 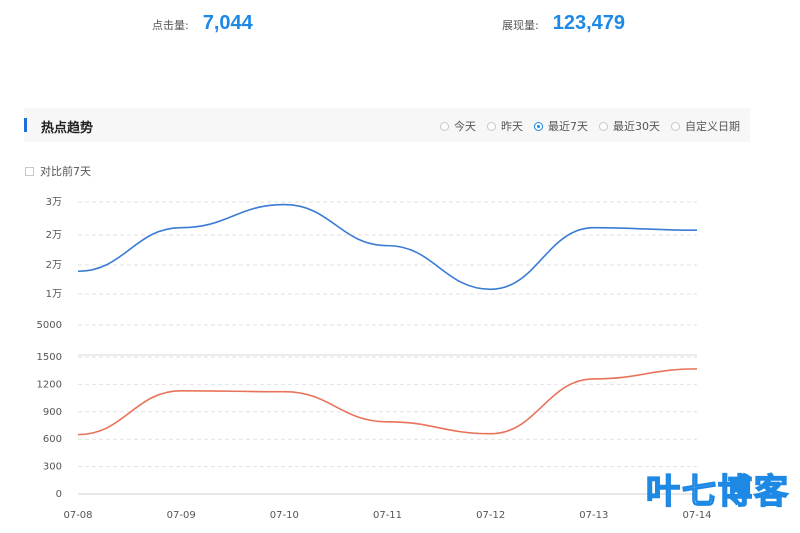 What do you see at coordinates (387, 402) in the screenshot?
I see `series-line-bottom` at bounding box center [387, 402].